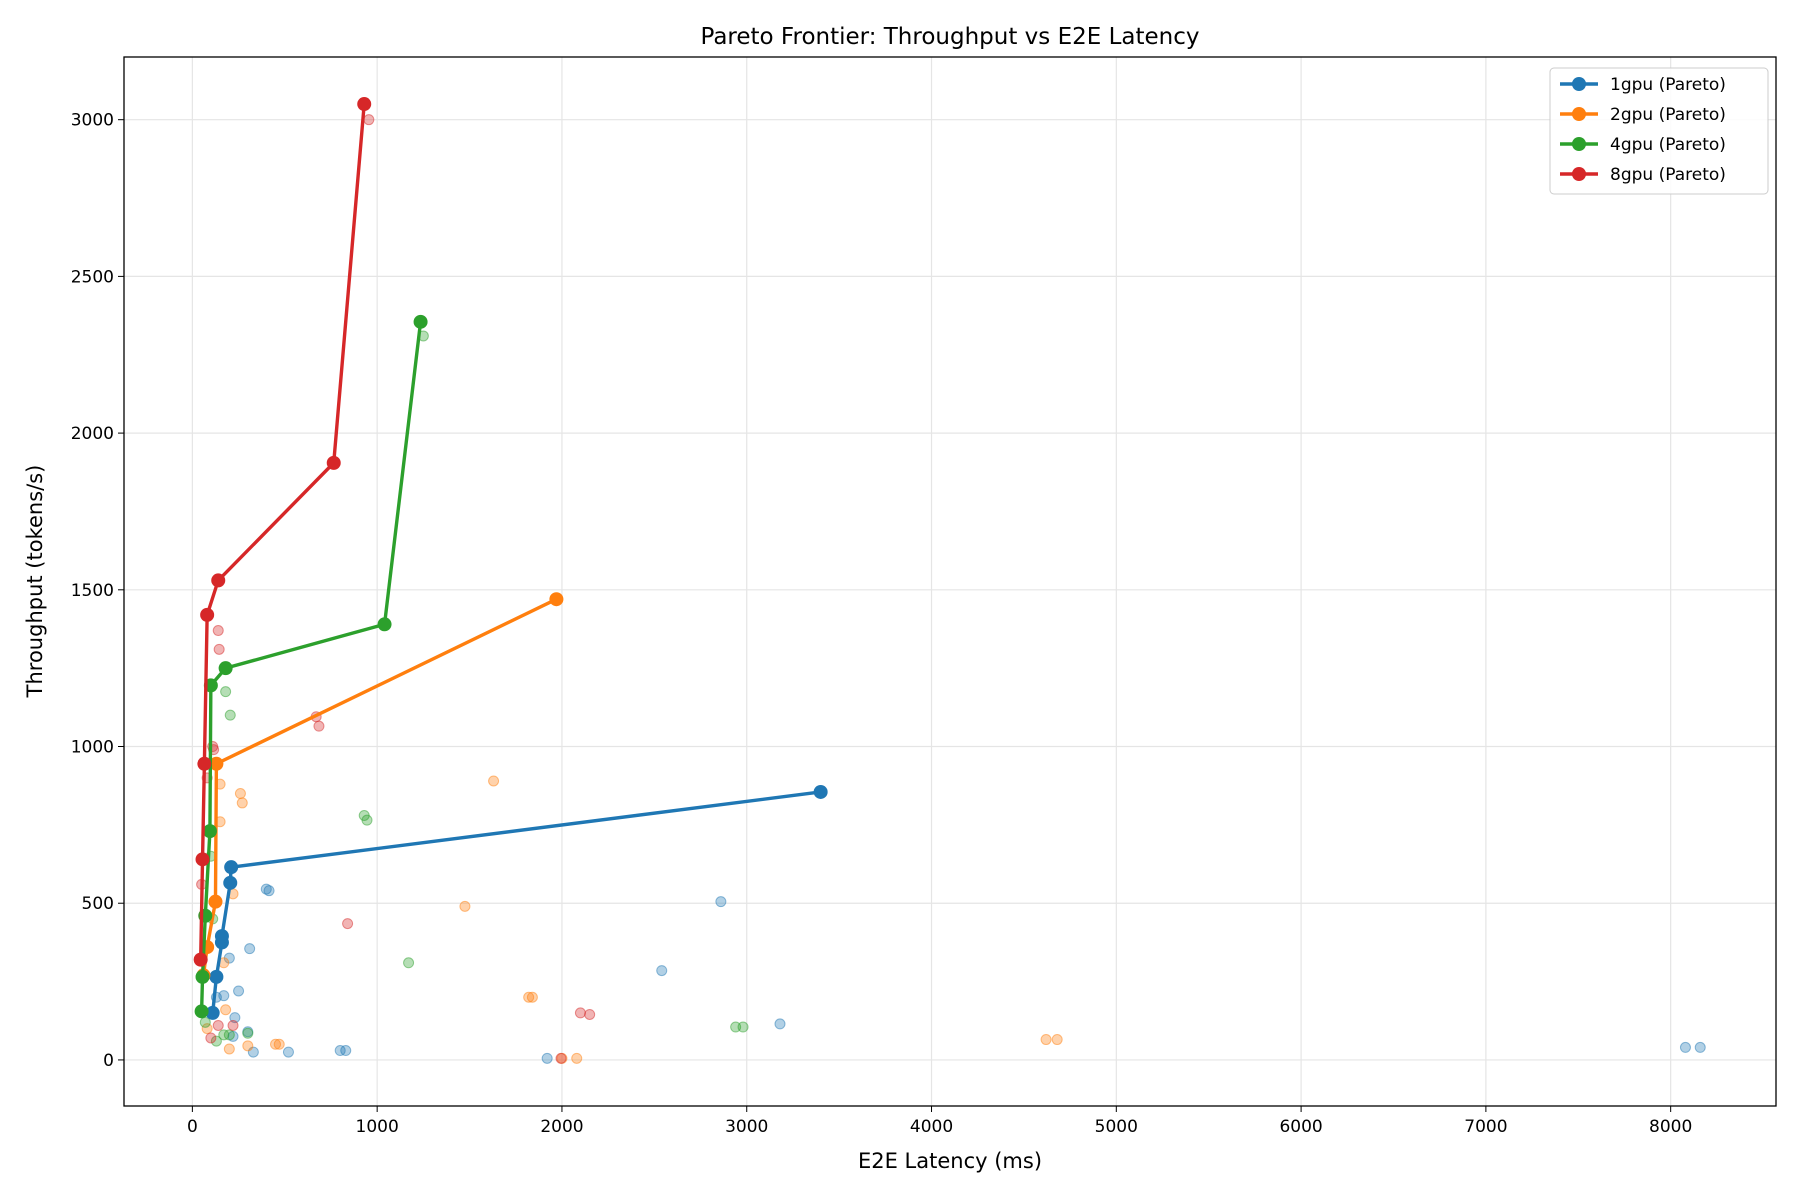 Image resolution: width=1800 pixels, height=1204 pixels. Describe the element at coordinates (1668, 175) in the screenshot. I see `legend-label: 8gpu (Pareto)` at that location.